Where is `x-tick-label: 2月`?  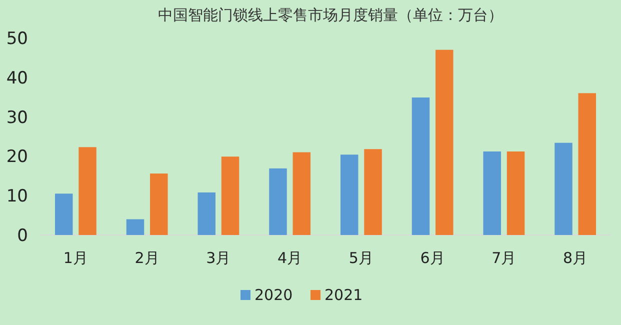 x-tick-label: 2月 is located at coordinates (147, 258).